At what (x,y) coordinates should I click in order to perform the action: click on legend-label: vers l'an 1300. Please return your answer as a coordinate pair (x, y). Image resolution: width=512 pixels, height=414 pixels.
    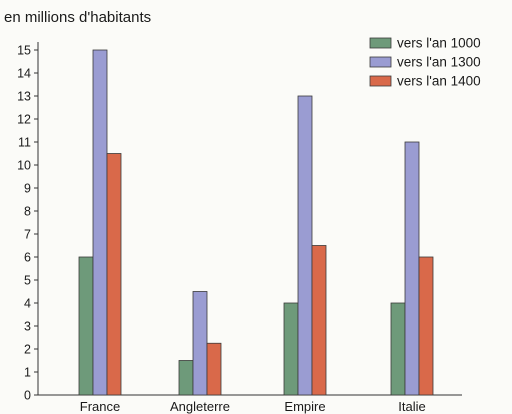
    Looking at the image, I should click on (439, 62).